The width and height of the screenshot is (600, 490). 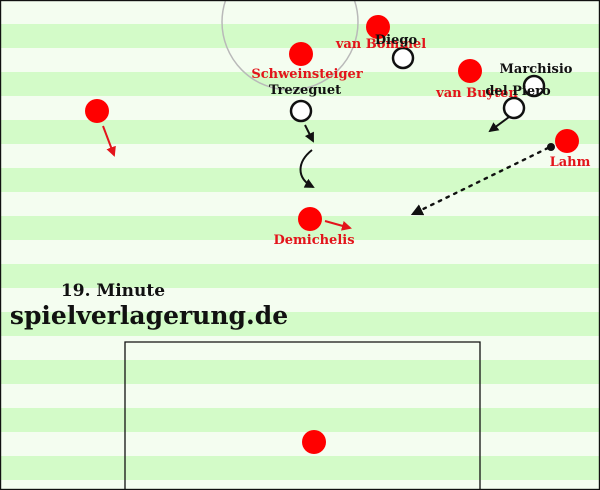 I want to click on winger-run-arrow, so click(x=109, y=141).